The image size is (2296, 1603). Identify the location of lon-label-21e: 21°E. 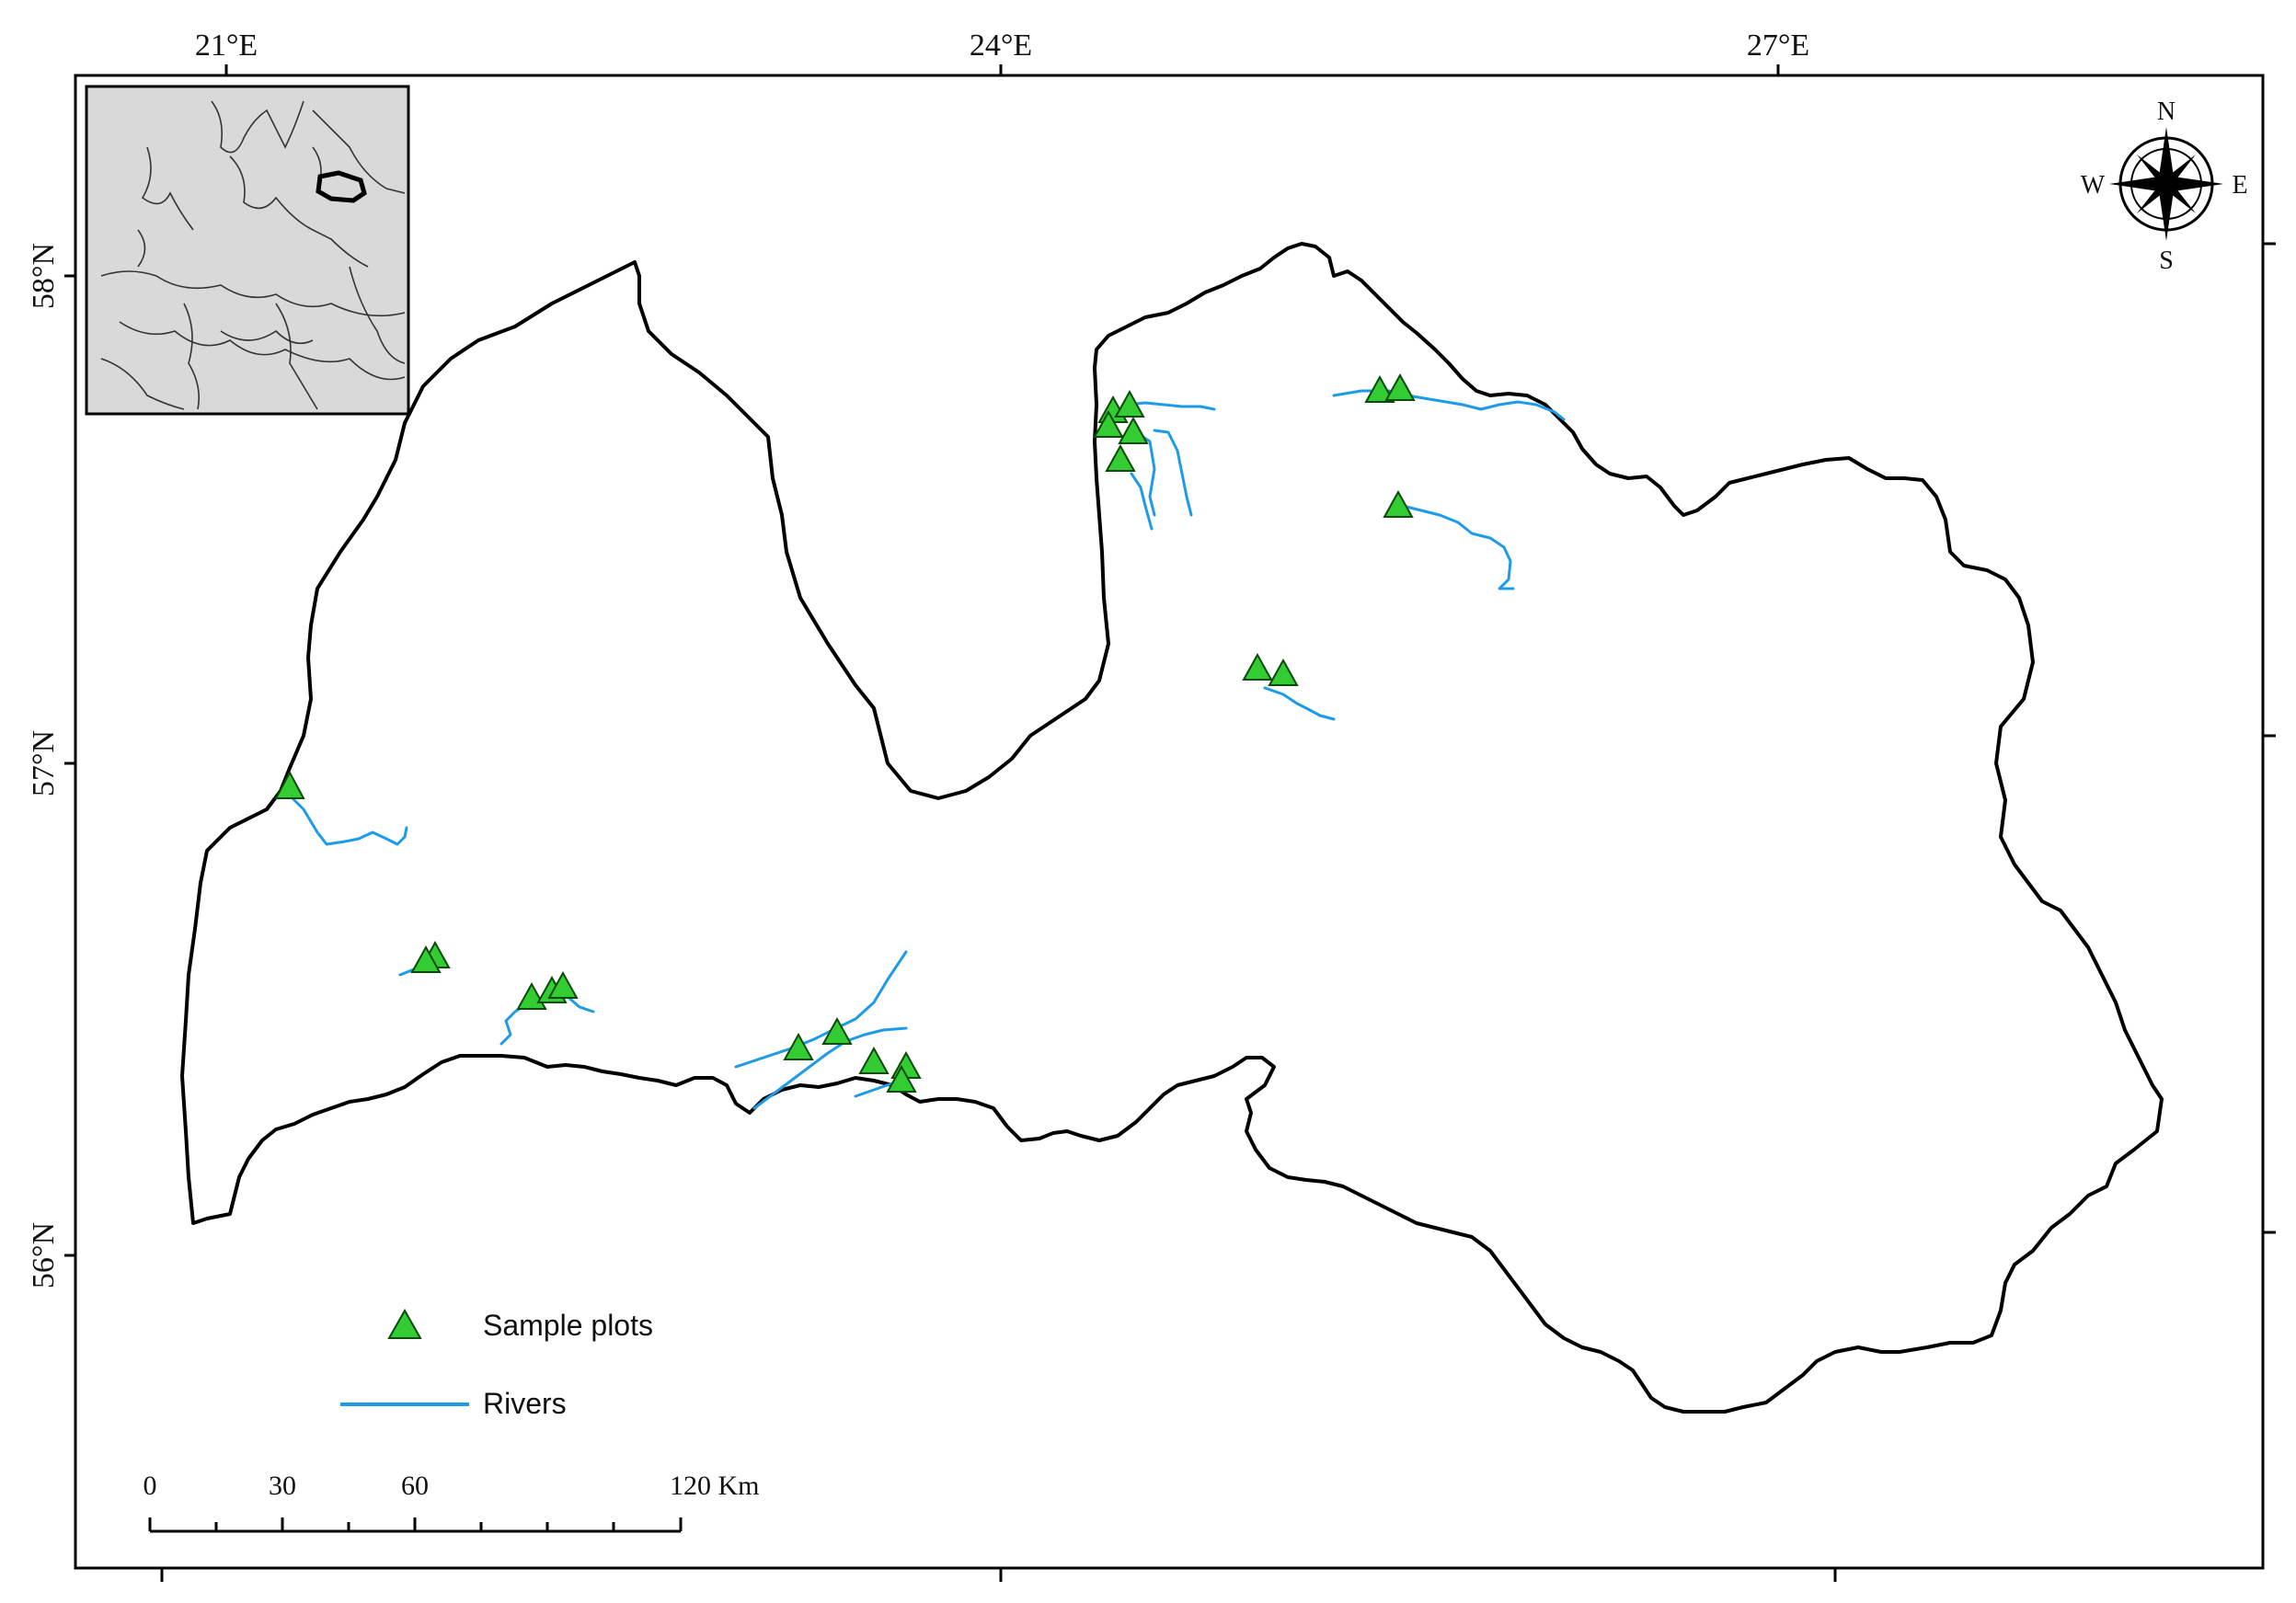
(226, 46).